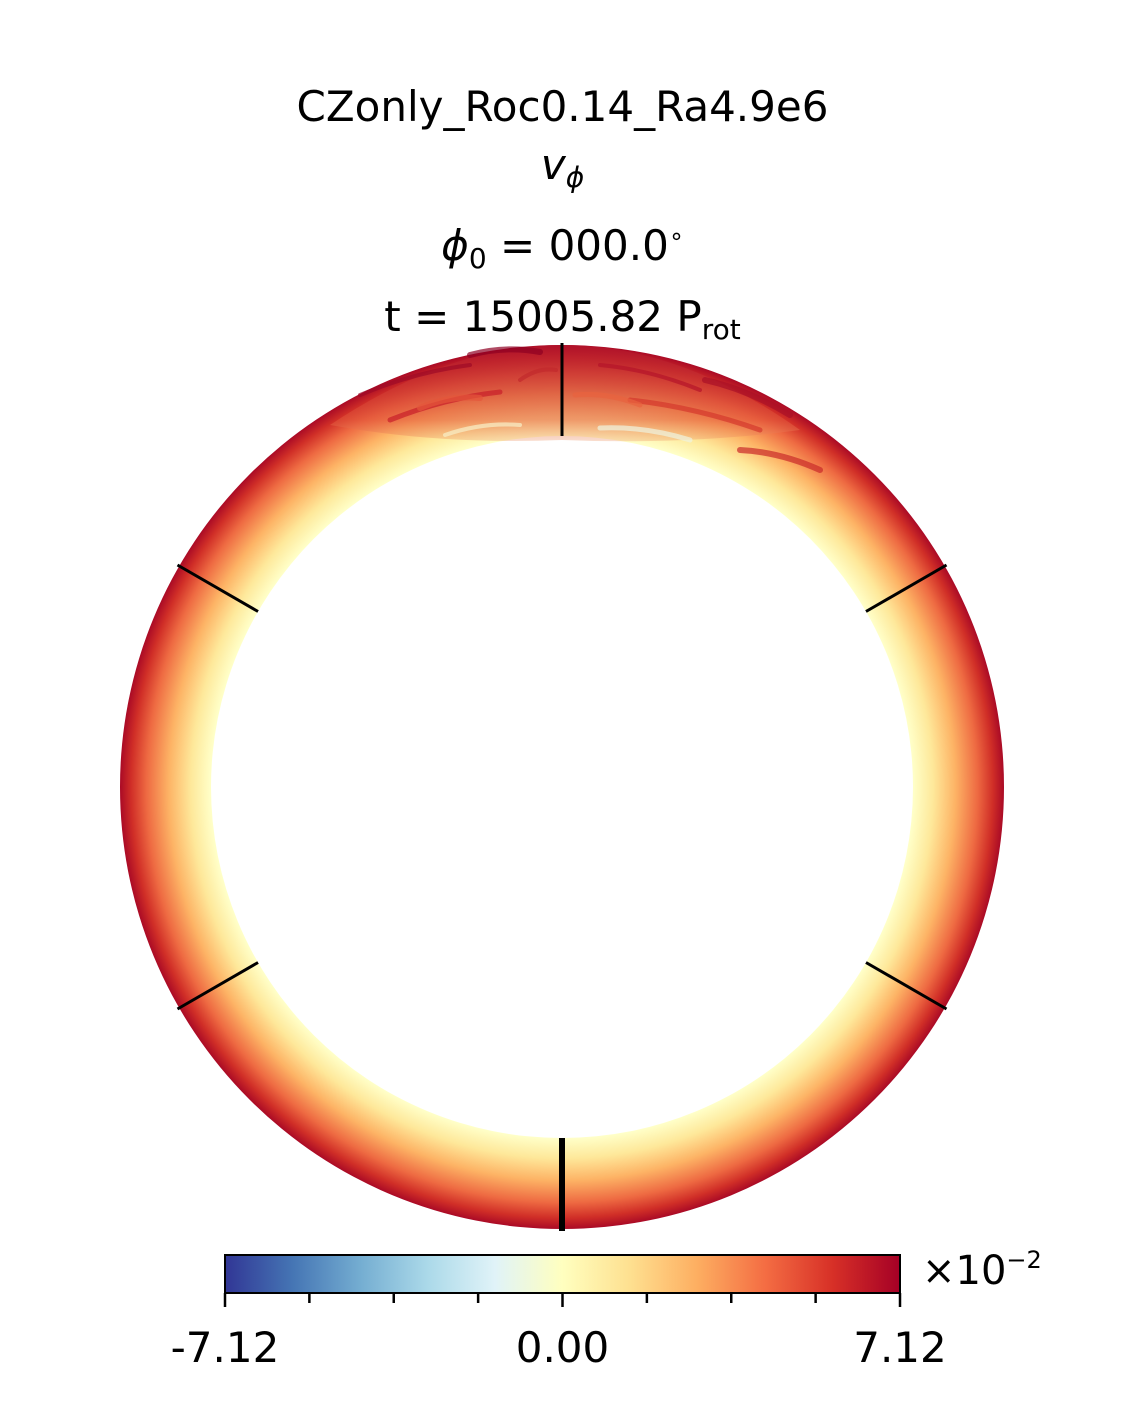 This screenshot has width=1125, height=1425. What do you see at coordinates (563, 1347) in the screenshot?
I see `colorbar-tick-label: 0.00` at bounding box center [563, 1347].